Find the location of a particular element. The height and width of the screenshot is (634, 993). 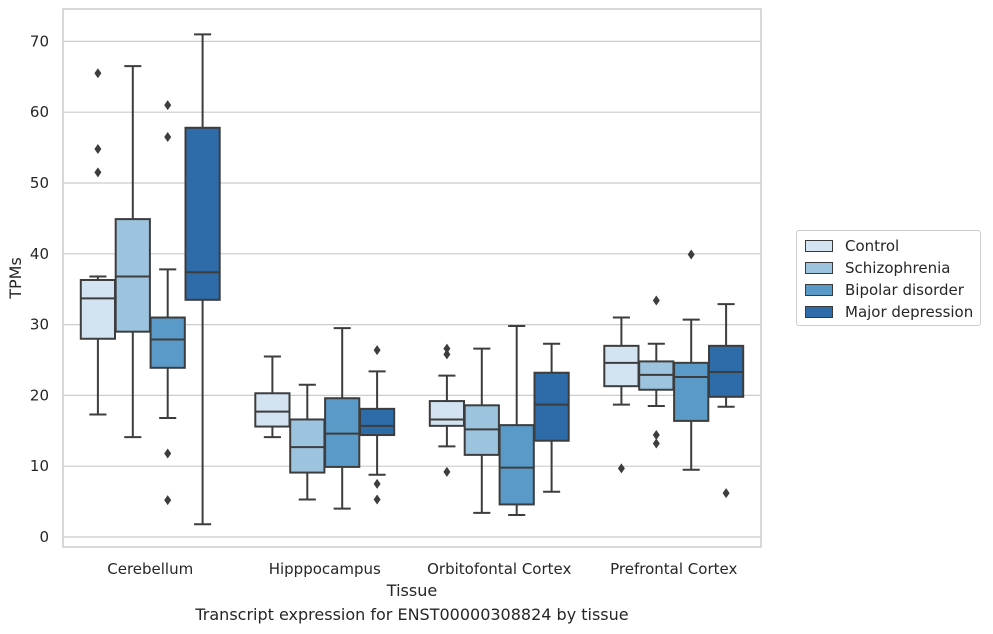

box-s0-c1 is located at coordinates (272, 410).